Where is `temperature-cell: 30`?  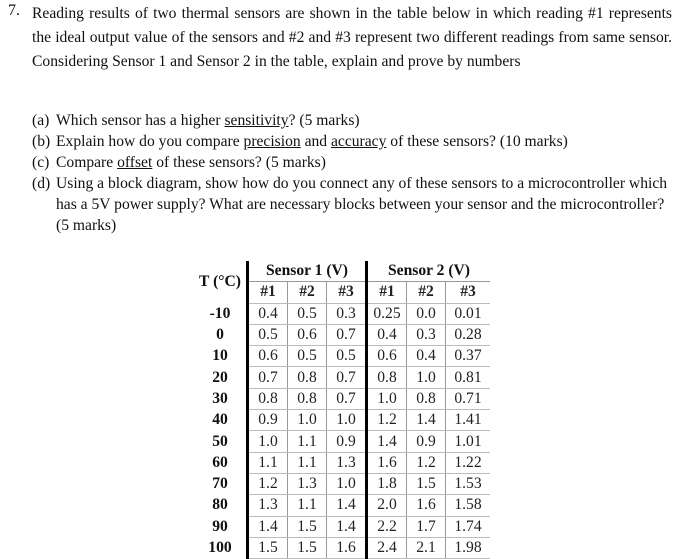 temperature-cell: 30 is located at coordinates (220, 398).